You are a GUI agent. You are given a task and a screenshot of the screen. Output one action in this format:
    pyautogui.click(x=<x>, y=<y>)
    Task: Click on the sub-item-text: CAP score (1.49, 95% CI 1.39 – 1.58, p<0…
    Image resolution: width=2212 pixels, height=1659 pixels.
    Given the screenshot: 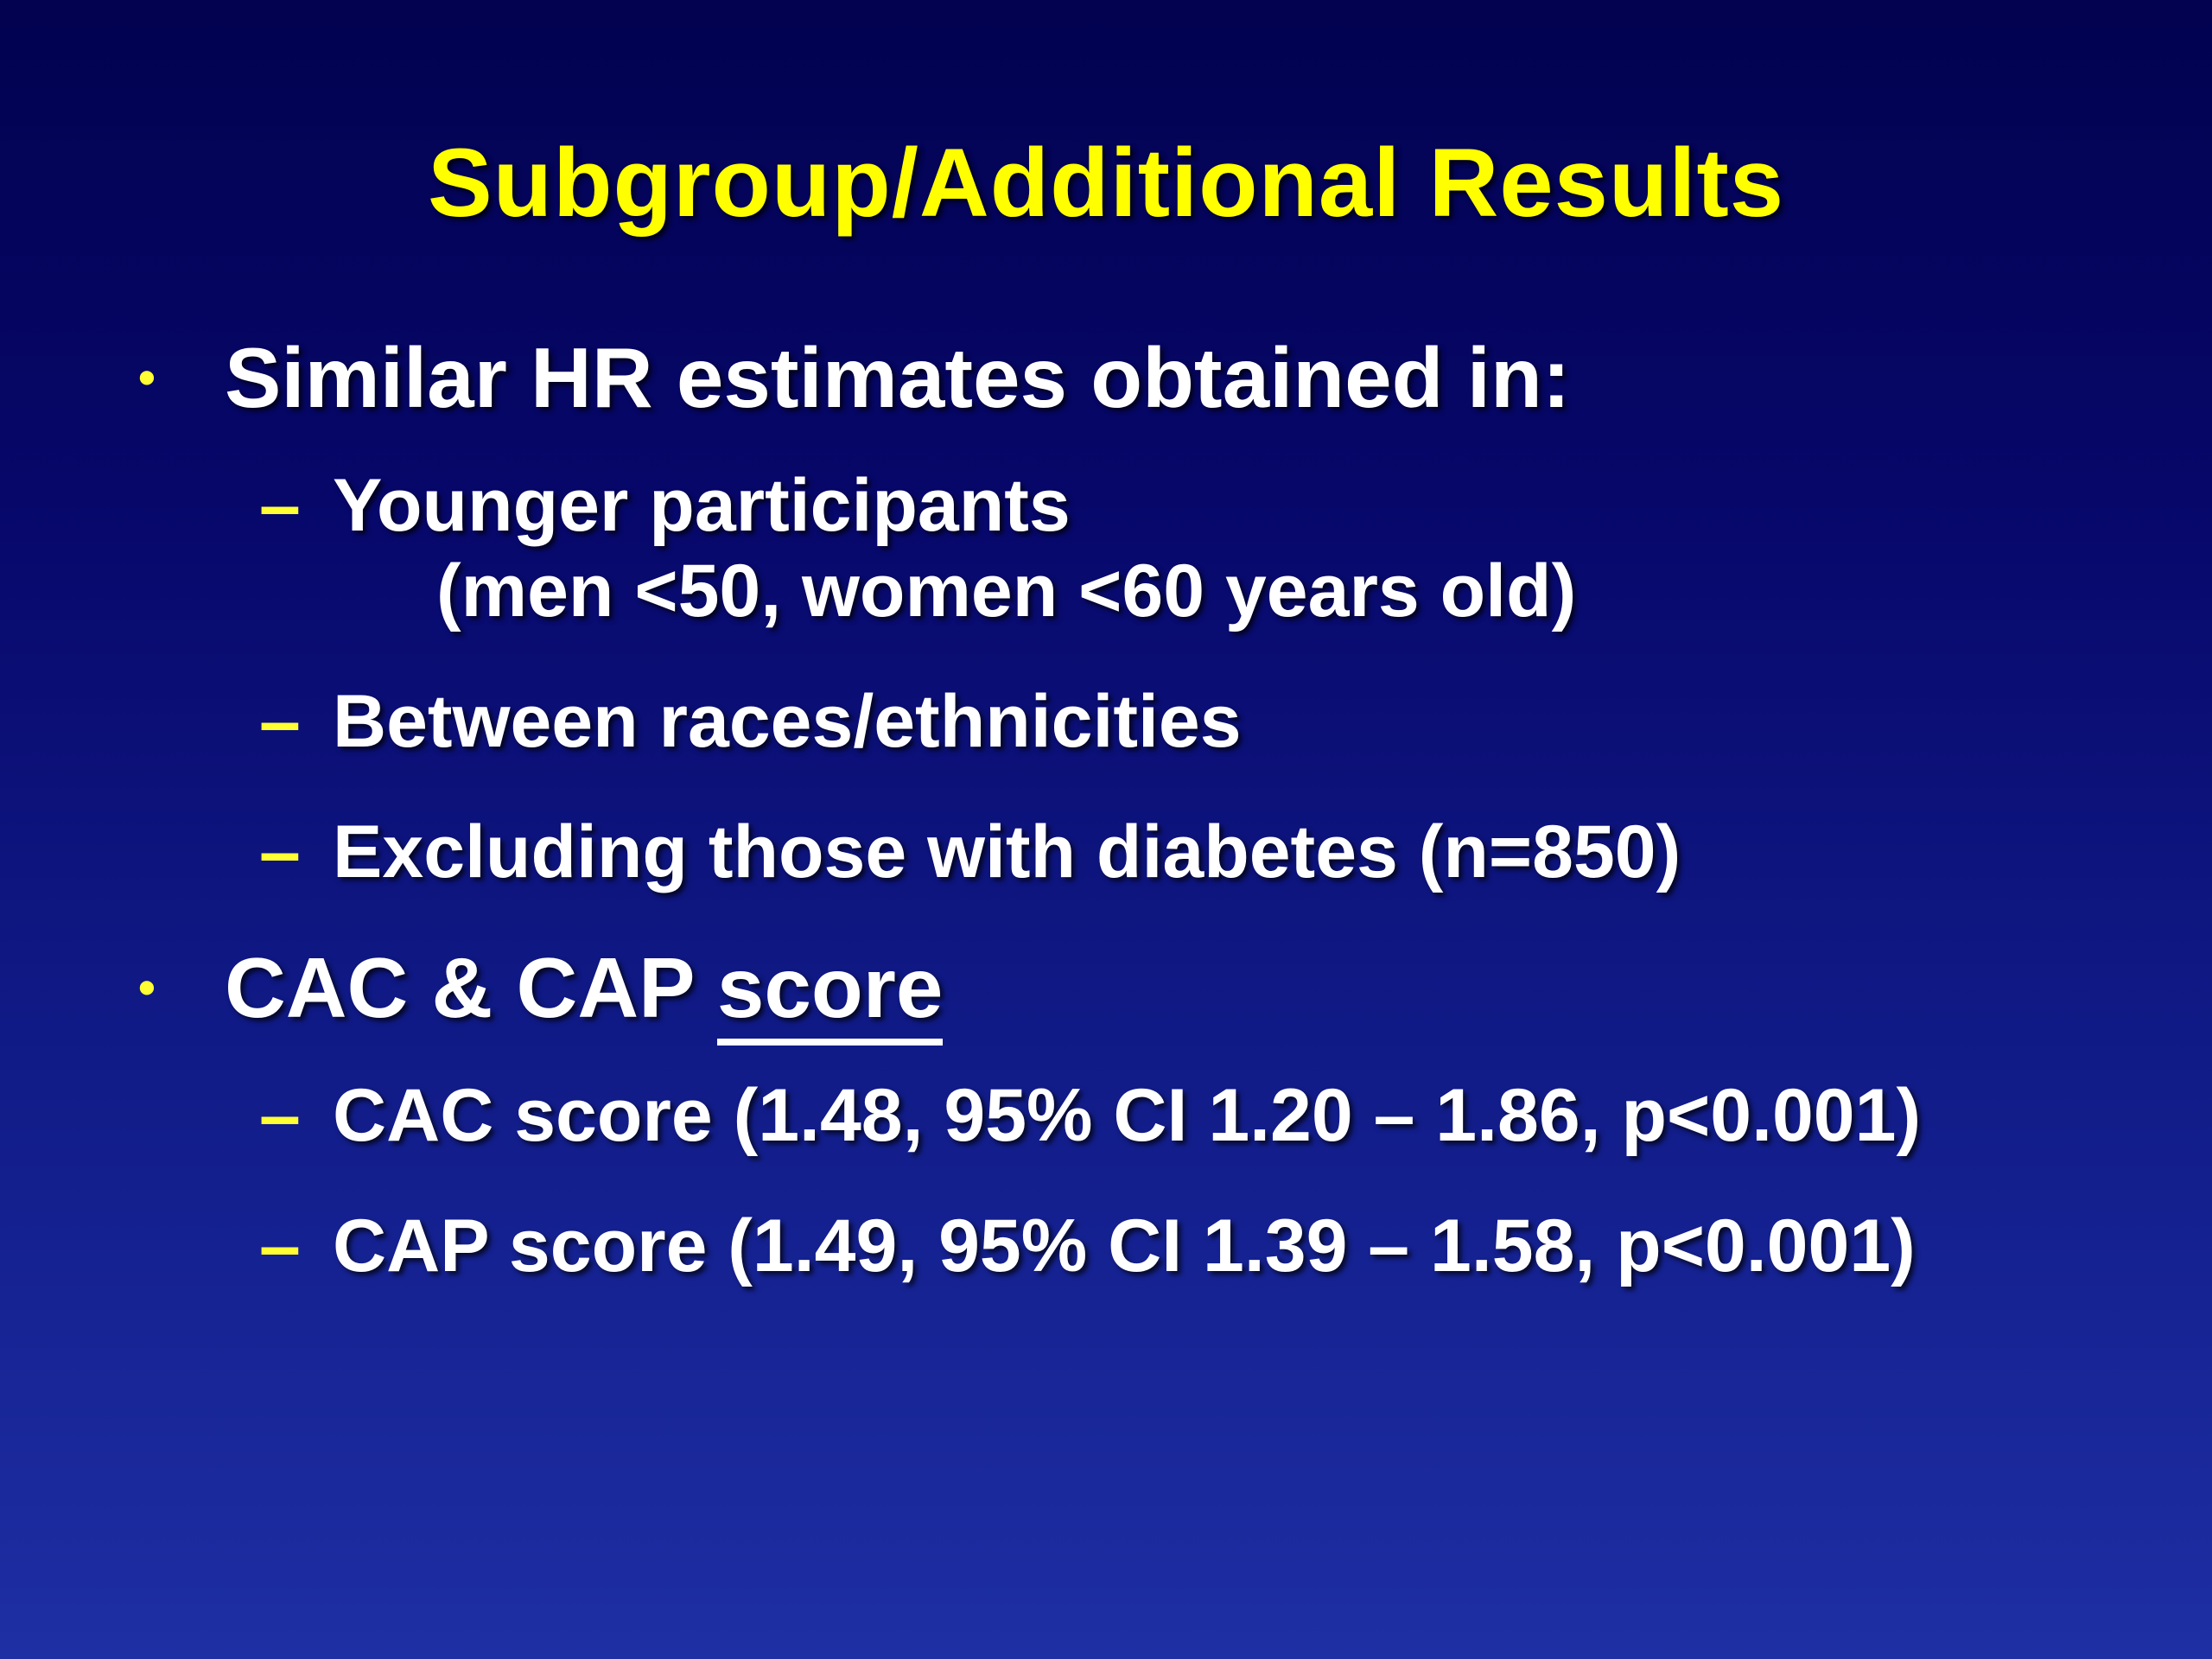 What is the action you would take?
    pyautogui.click(x=1124, y=1246)
    